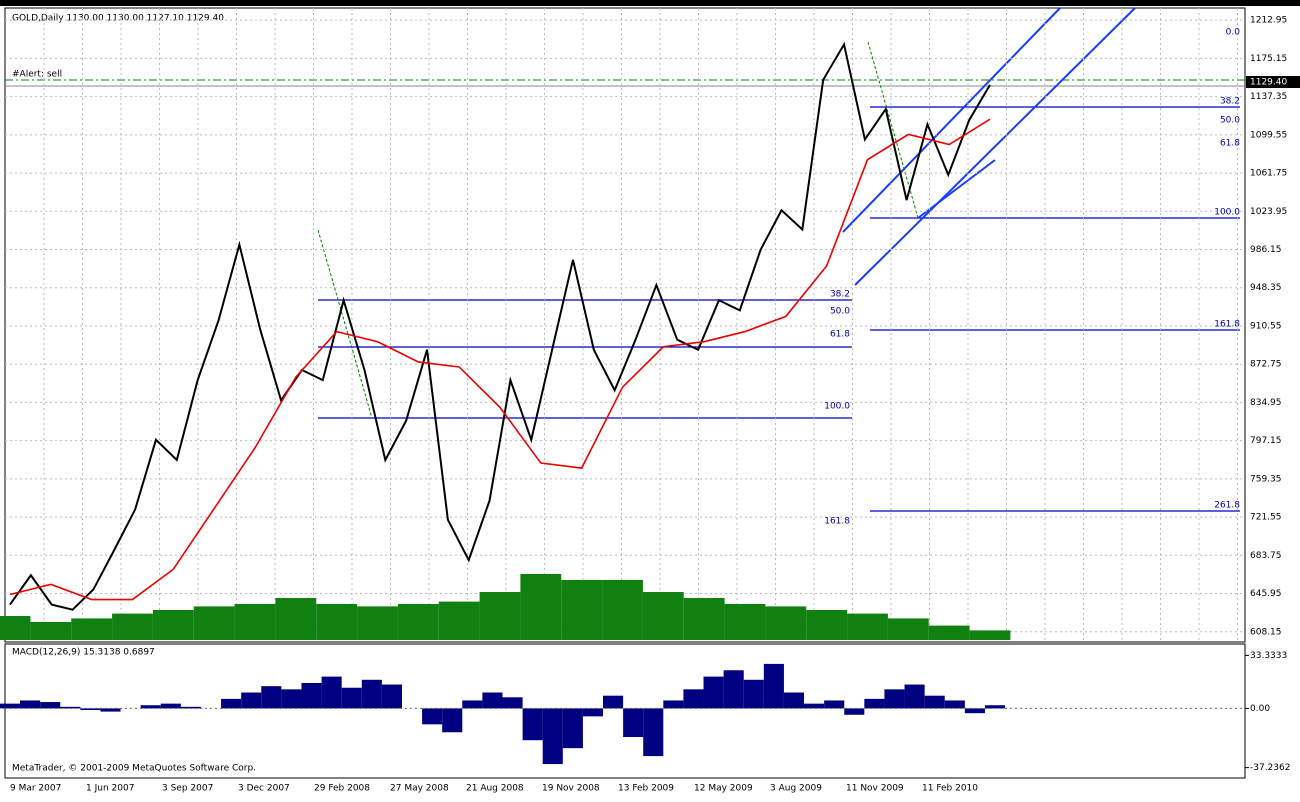 This screenshot has height=802, width=1300. I want to click on zigzag, so click(345, 324).